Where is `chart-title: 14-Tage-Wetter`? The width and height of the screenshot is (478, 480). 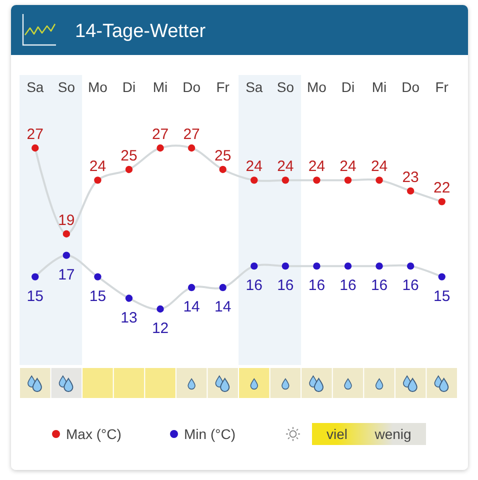 chart-title: 14-Tage-Wetter is located at coordinates (140, 31).